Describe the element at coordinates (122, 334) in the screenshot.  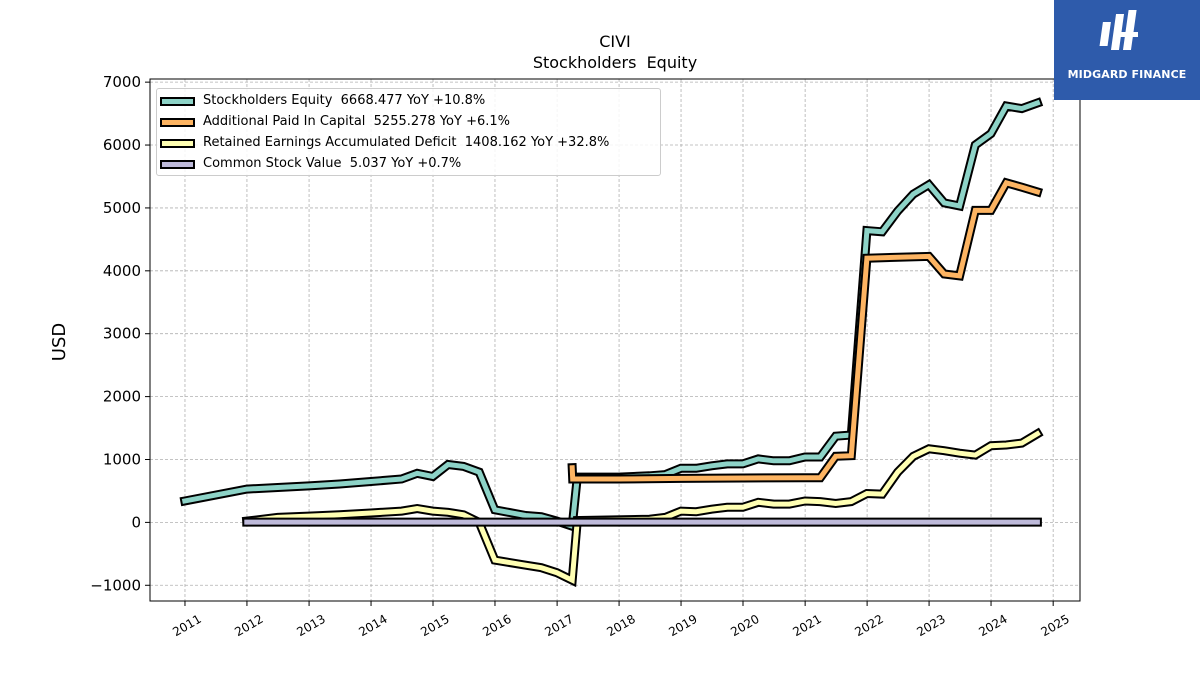
I see `y-tick-label: 3000` at that location.